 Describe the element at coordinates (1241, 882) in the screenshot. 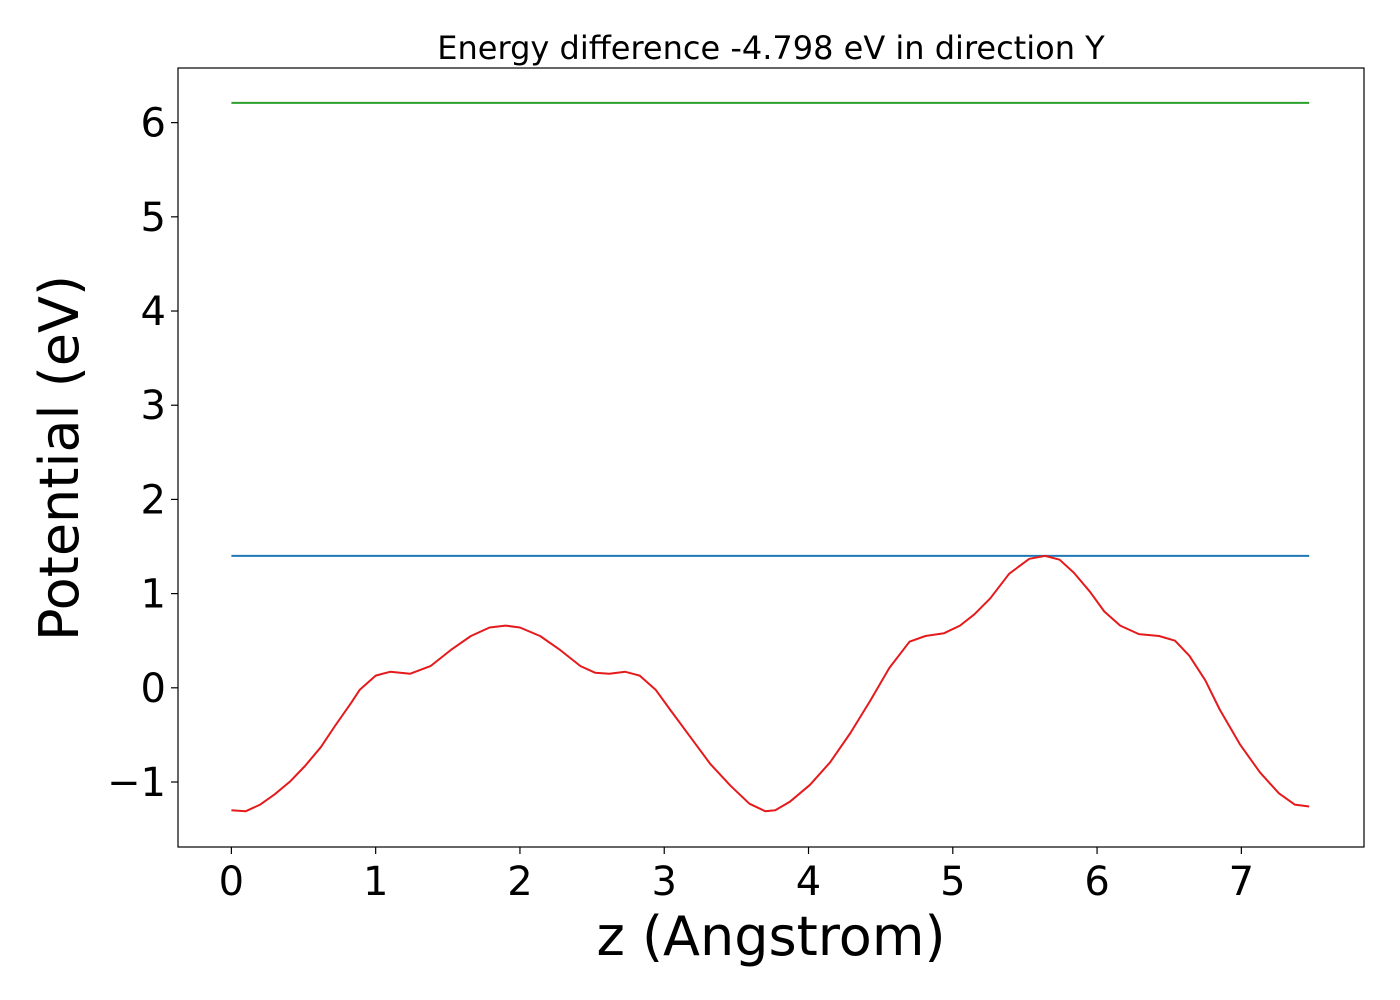

I see `x-tick-label: 7` at that location.